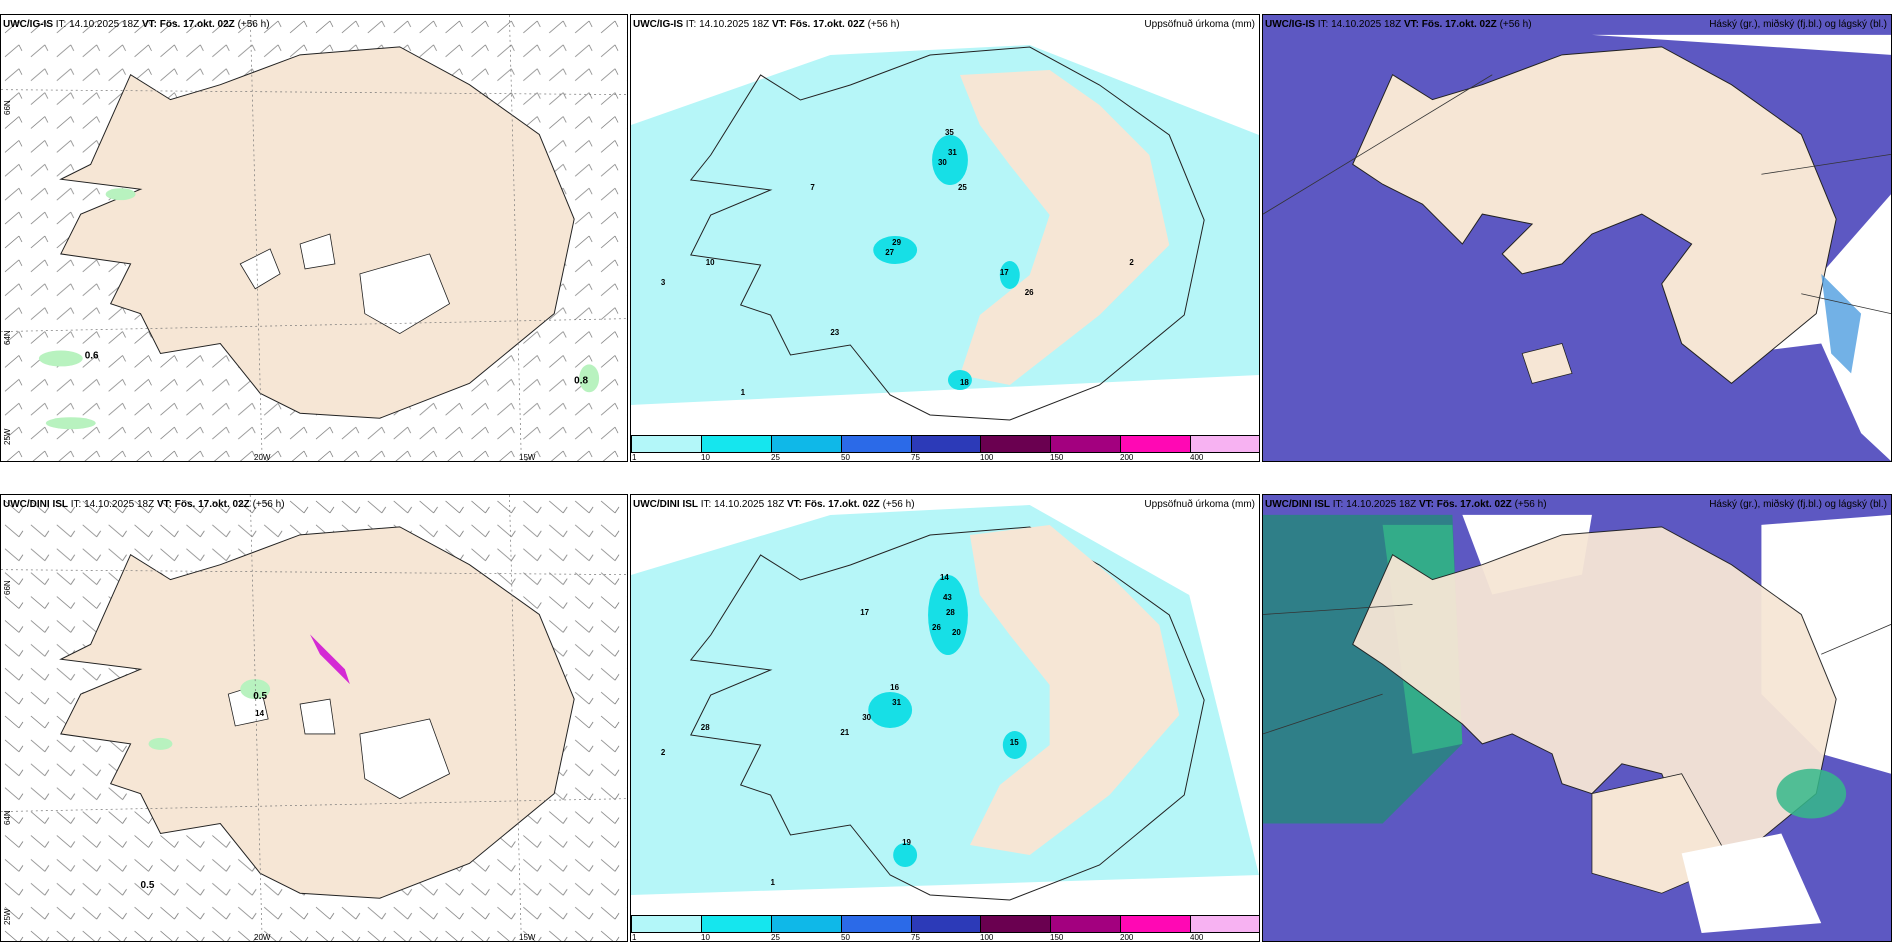 The image size is (1900, 950). I want to click on colorbar-tick: 100, so click(987, 937).